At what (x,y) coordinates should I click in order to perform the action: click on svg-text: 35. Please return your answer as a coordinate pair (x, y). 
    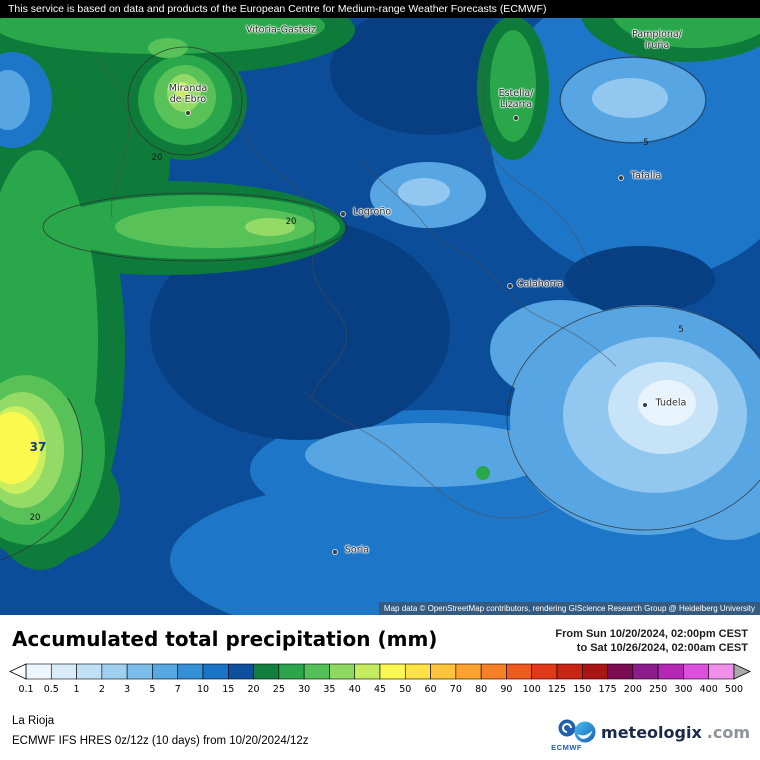
    Looking at the image, I should click on (329, 689).